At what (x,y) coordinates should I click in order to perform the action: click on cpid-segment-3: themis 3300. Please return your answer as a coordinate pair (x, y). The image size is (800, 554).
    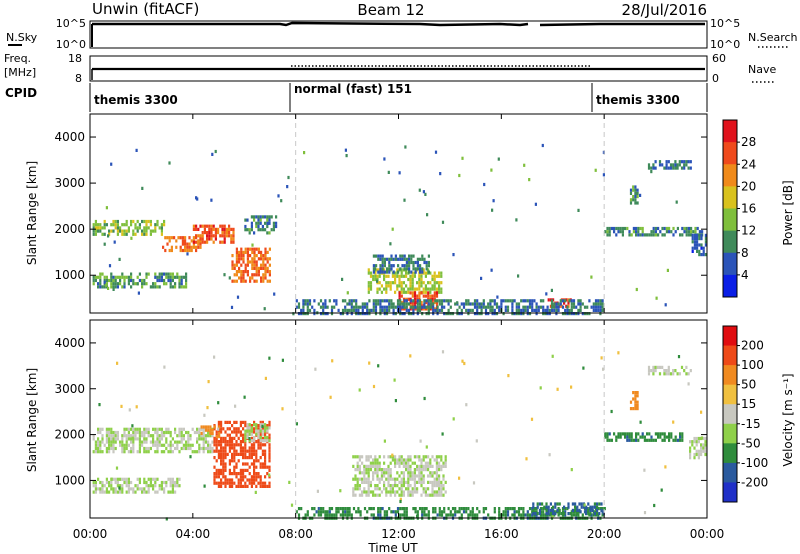
    Looking at the image, I should click on (638, 100).